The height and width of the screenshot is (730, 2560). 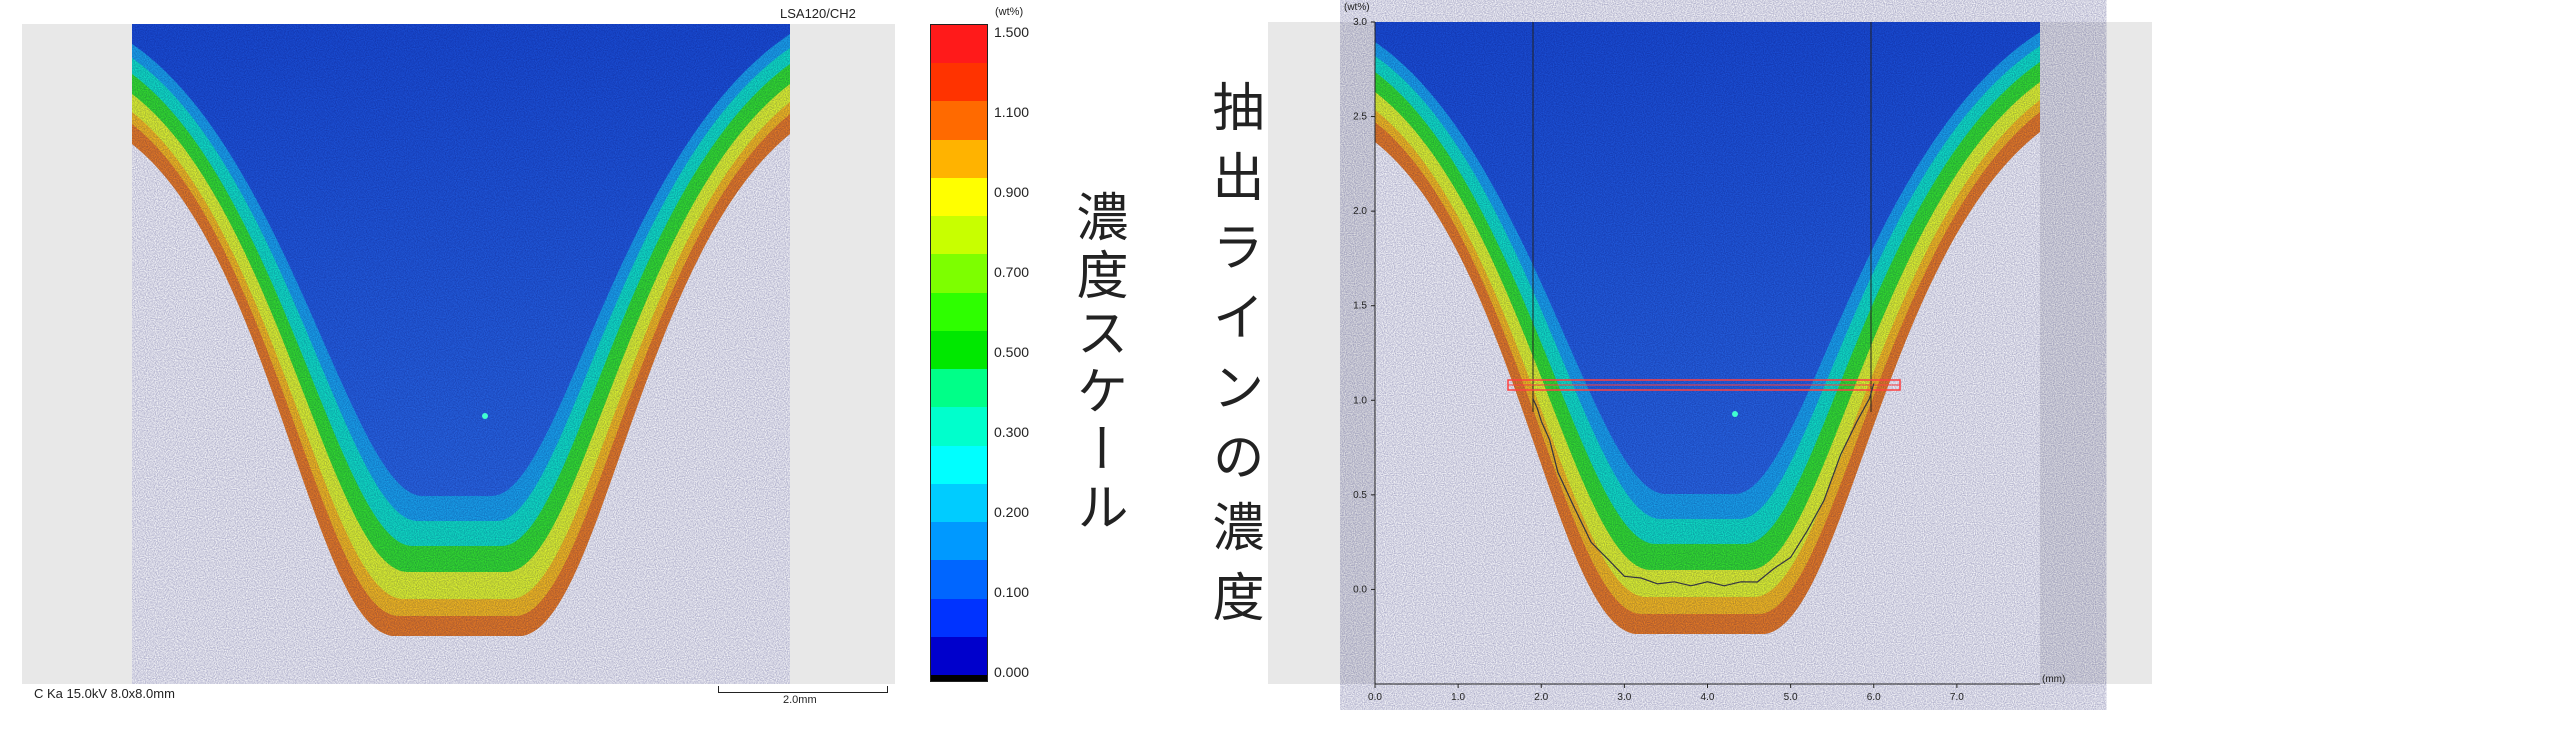 What do you see at coordinates (1233, 360) in the screenshot?
I see `extraction-line-caption: 抽出ラインの濃度` at bounding box center [1233, 360].